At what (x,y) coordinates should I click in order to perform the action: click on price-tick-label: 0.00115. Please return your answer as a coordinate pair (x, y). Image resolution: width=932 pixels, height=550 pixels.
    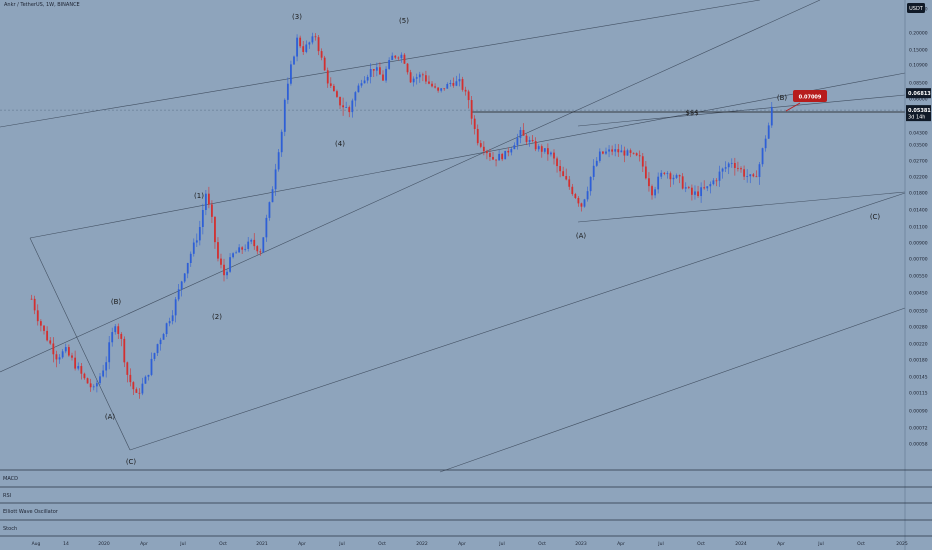
    Looking at the image, I should click on (918, 394).